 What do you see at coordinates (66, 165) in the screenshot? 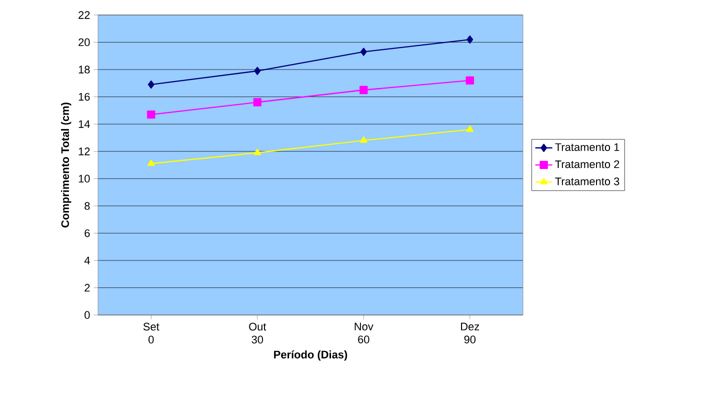
I see `y-axis-title: Comprimento Total (cm)` at bounding box center [66, 165].